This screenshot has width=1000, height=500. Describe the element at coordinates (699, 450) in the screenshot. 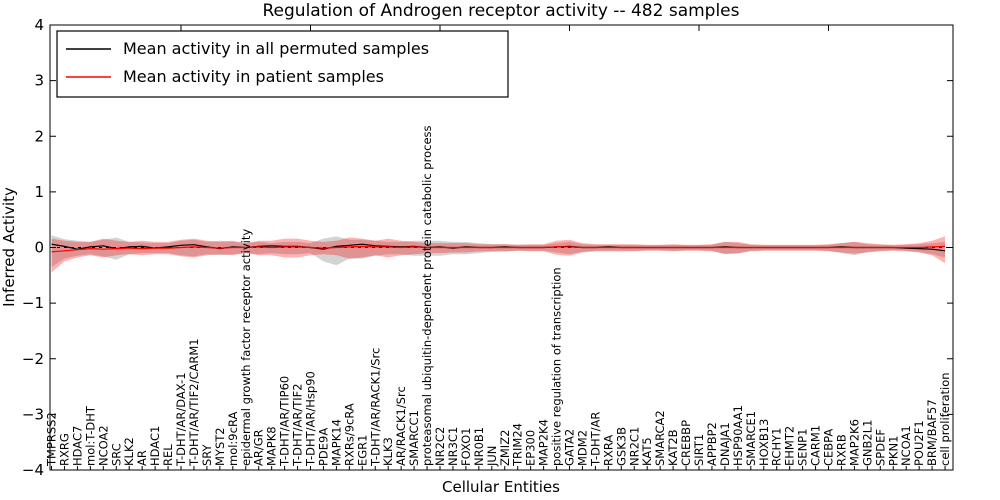

I see `x-tick-label: SIRT1` at that location.